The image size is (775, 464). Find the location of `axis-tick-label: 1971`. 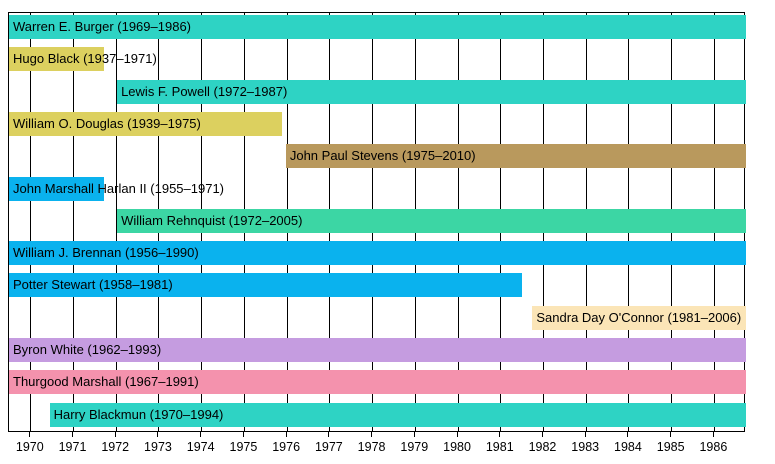

axis-tick-label: 1971 is located at coordinates (72, 447).